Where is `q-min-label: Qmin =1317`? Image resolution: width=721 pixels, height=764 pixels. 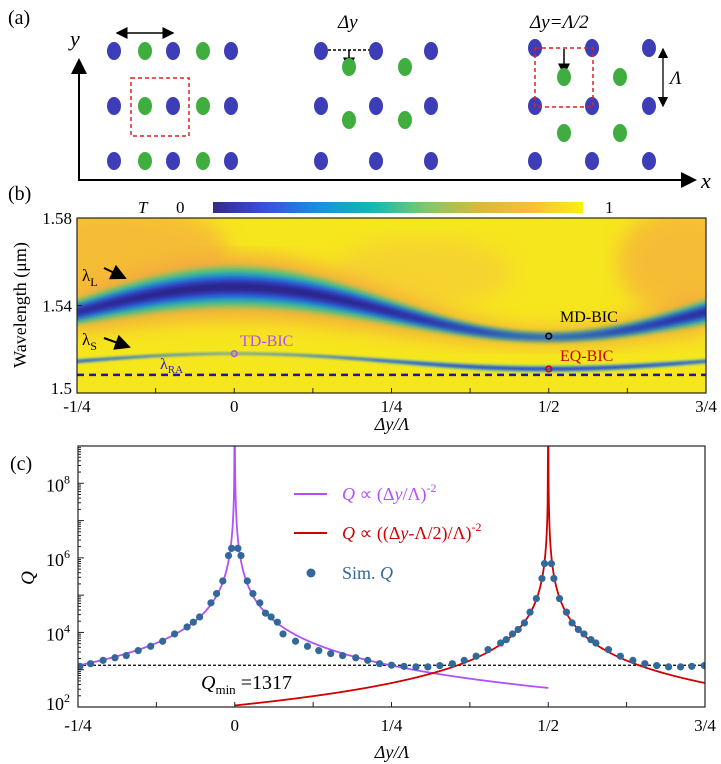
q-min-label: Qmin =1317 is located at coordinates (246, 684).